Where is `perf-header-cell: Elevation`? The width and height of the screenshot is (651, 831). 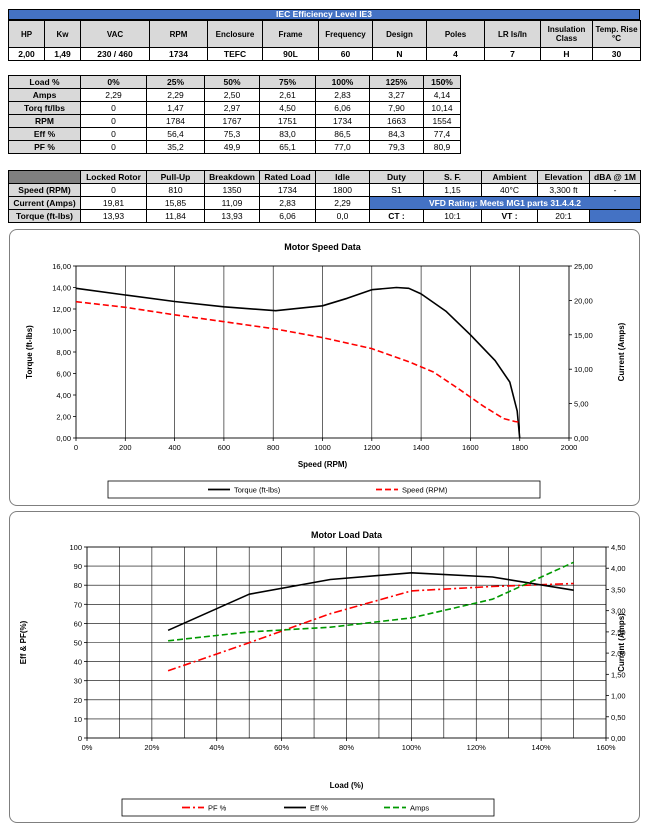 perf-header-cell: Elevation is located at coordinates (563, 177).